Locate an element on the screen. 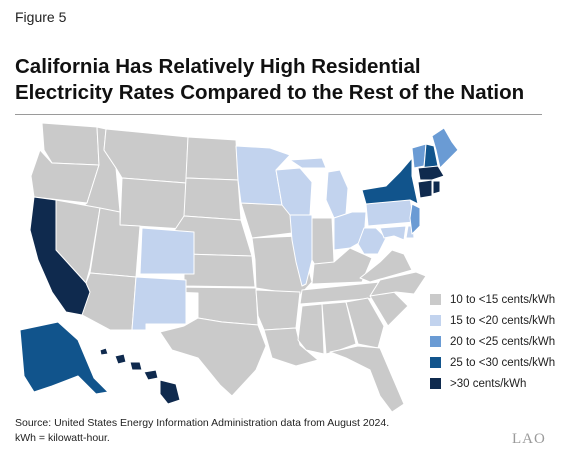 The width and height of the screenshot is (577, 457). state-massachusetts is located at coordinates (431, 173).